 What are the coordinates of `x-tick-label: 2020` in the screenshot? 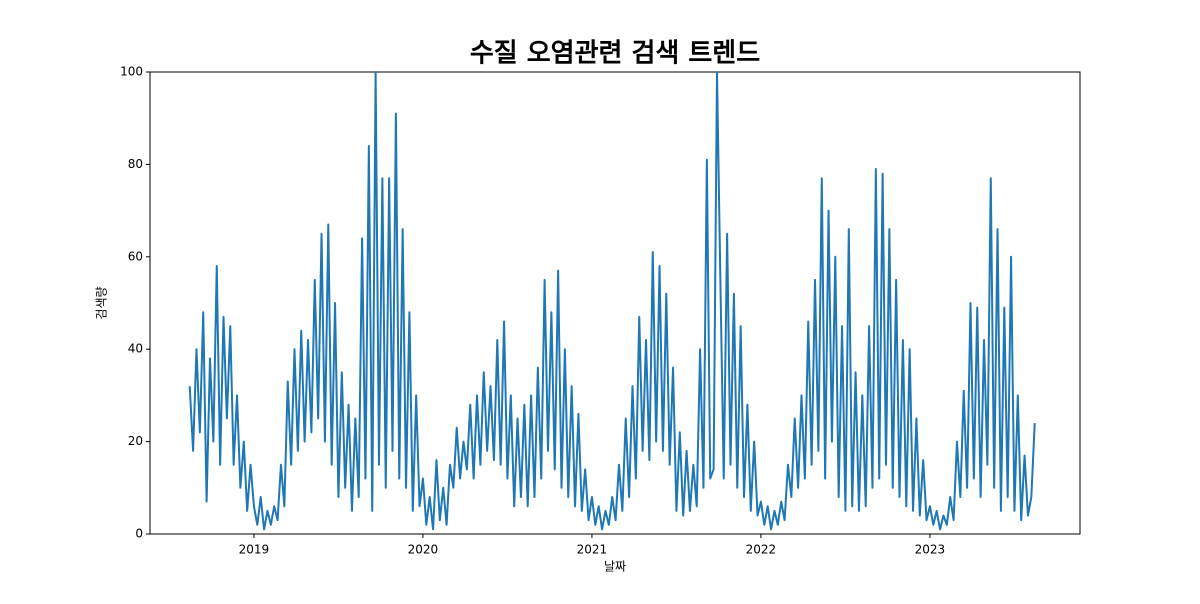 It's located at (423, 550).